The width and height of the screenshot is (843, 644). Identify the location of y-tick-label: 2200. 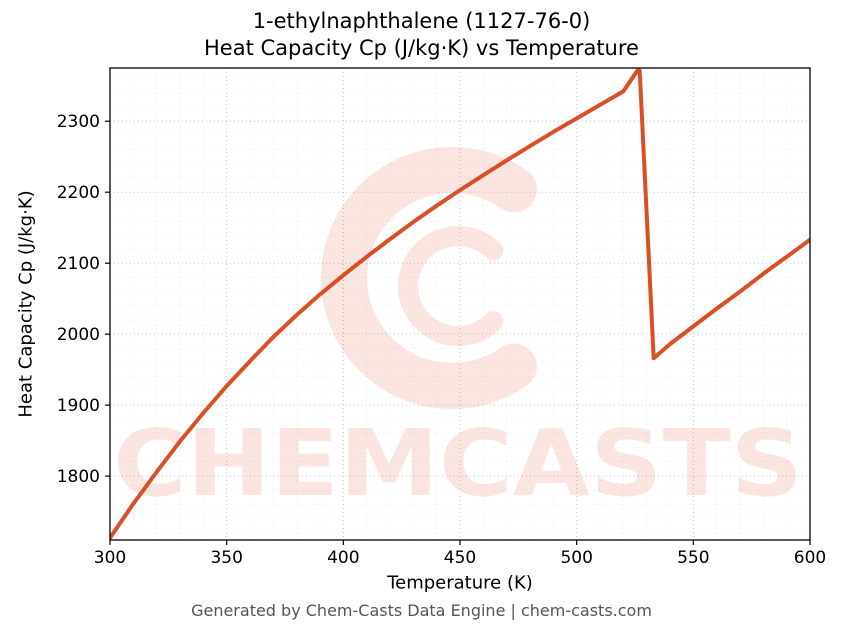
(78, 193).